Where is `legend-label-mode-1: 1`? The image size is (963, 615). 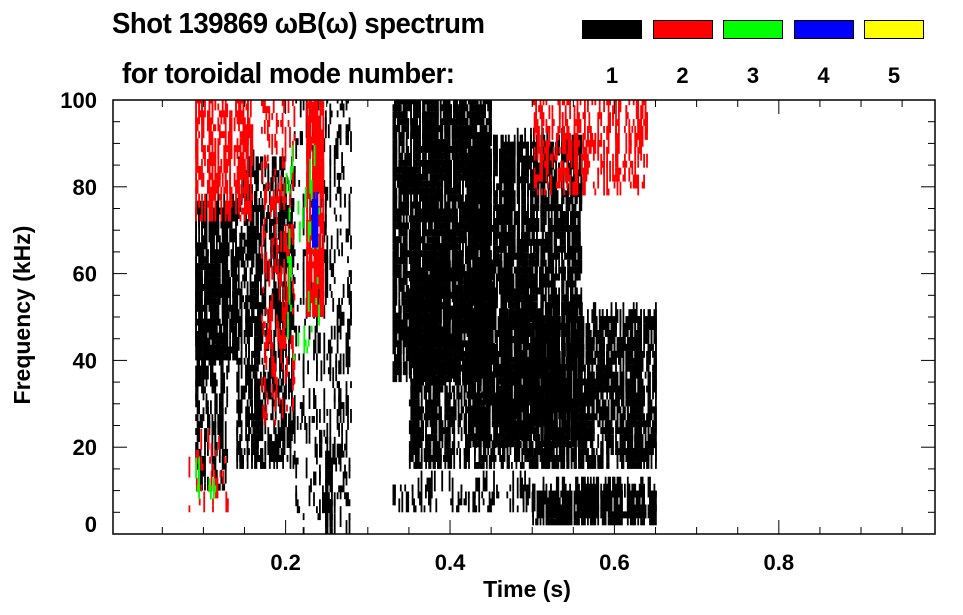 legend-label-mode-1: 1 is located at coordinates (612, 75).